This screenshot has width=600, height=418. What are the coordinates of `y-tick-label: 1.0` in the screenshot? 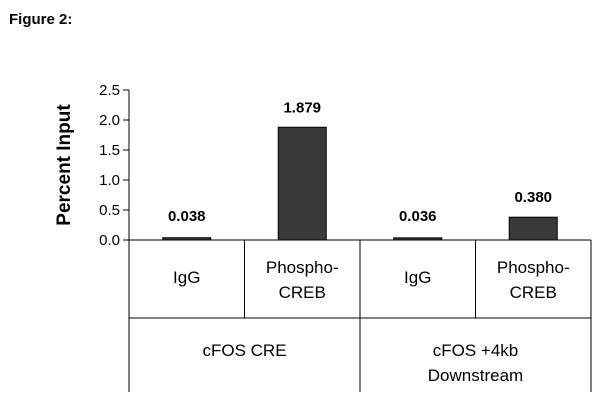 It's located at (109, 180).